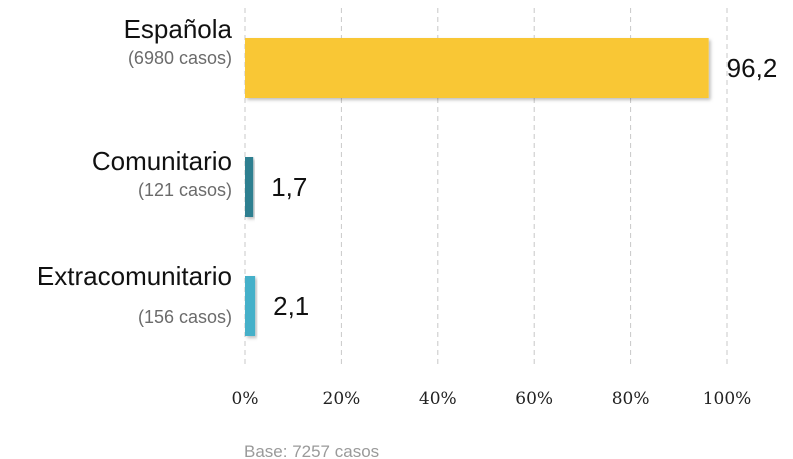  Describe the element at coordinates (534, 399) in the screenshot. I see `x-tick-label-60: 60%` at that location.